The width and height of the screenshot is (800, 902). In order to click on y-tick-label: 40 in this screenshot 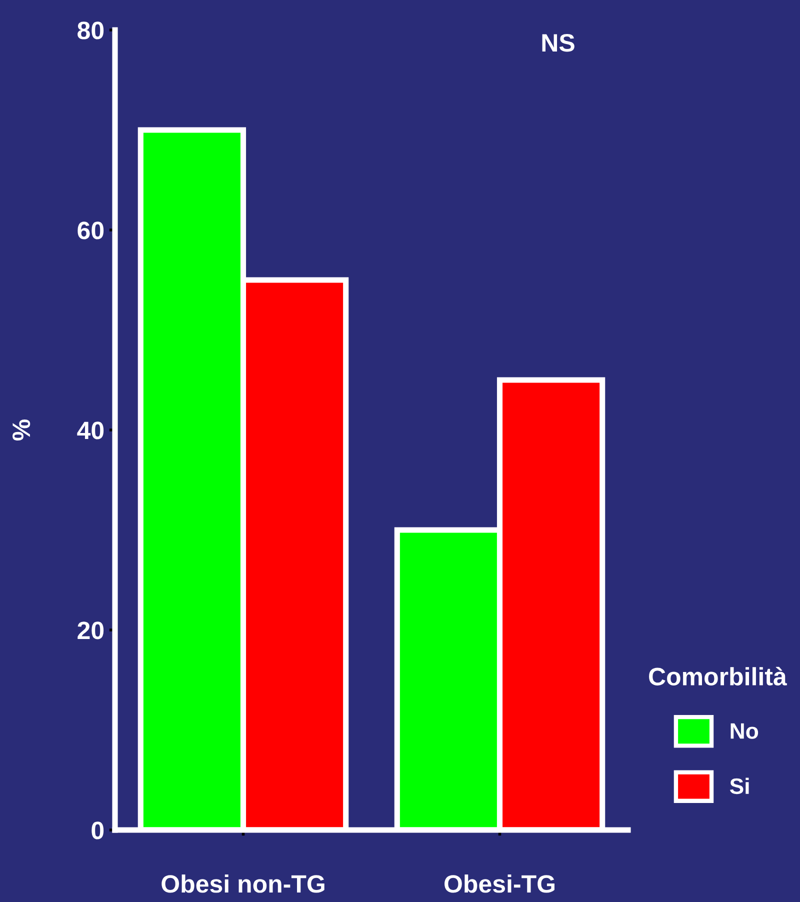, I will do `click(90, 431)`.